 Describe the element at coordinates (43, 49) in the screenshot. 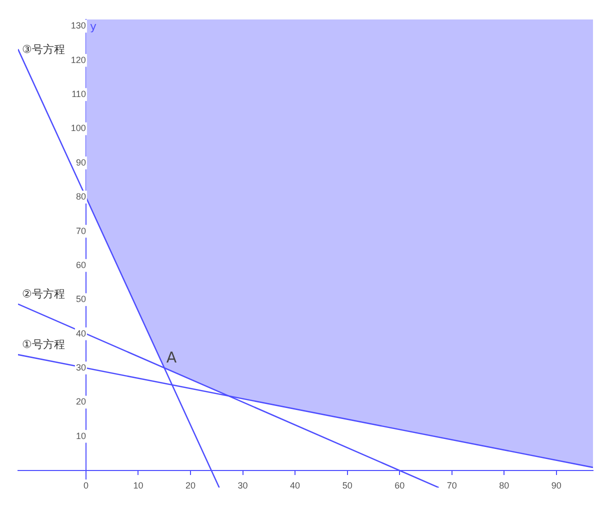

I see `series-label: ③号方程` at that location.